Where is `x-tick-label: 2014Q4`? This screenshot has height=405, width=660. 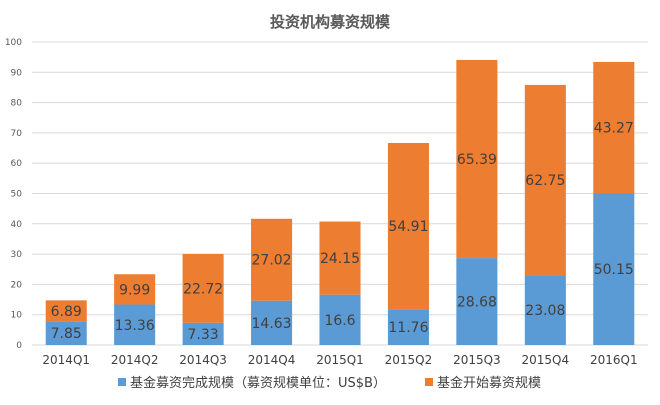 x-tick-label: 2014Q4 is located at coordinates (272, 360).